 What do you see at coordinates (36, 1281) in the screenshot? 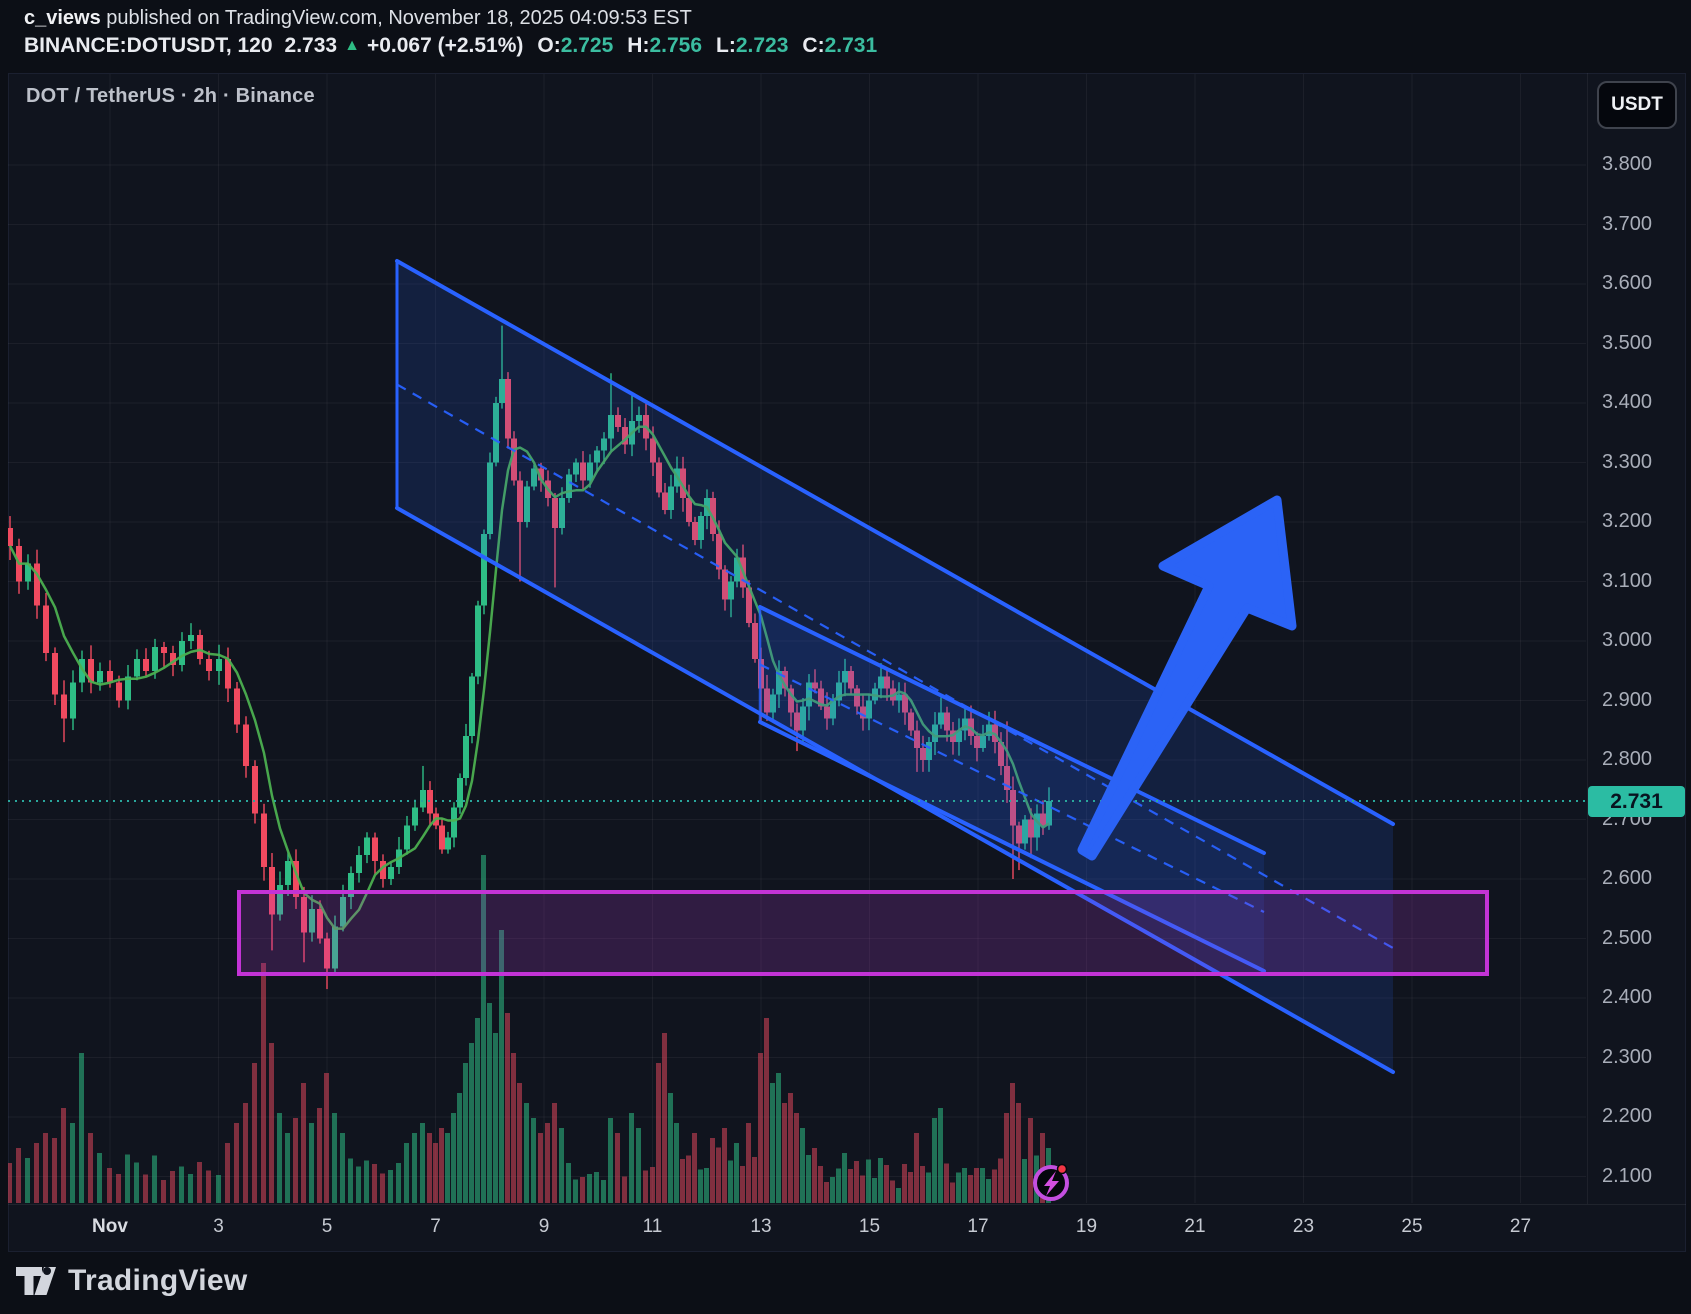
I see `tradingview-logo-icon` at bounding box center [36, 1281].